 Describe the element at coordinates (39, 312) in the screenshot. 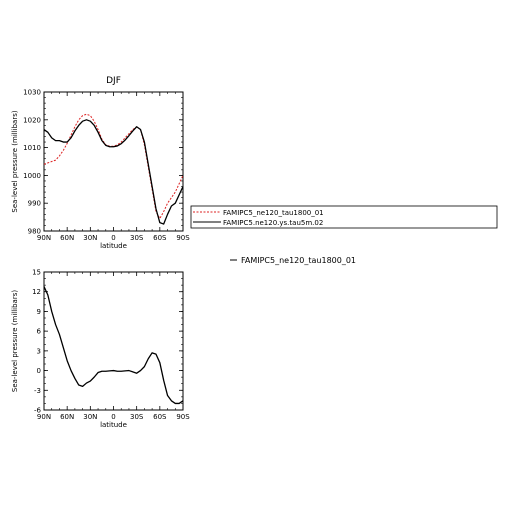

I see `y-tick-label: 9` at that location.